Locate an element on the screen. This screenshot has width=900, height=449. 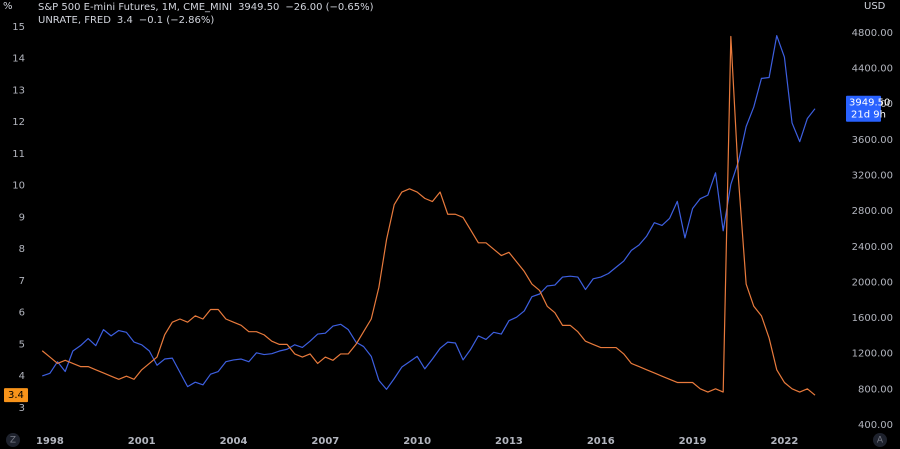
y-tick-label: 6 is located at coordinates (22, 313).